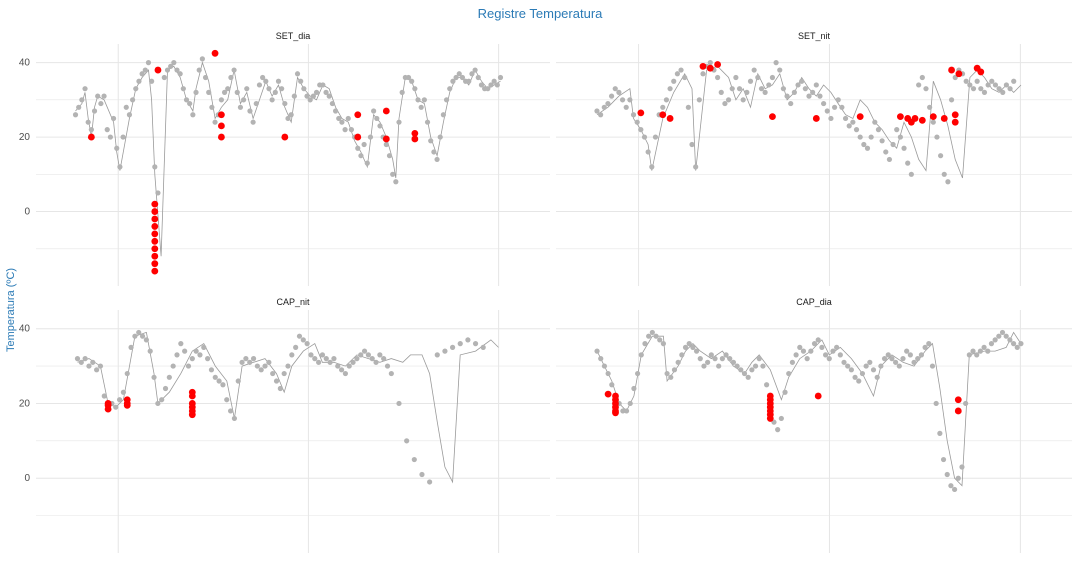  What do you see at coordinates (25, 329) in the screenshot?
I see `y-tick-label: 40` at bounding box center [25, 329].